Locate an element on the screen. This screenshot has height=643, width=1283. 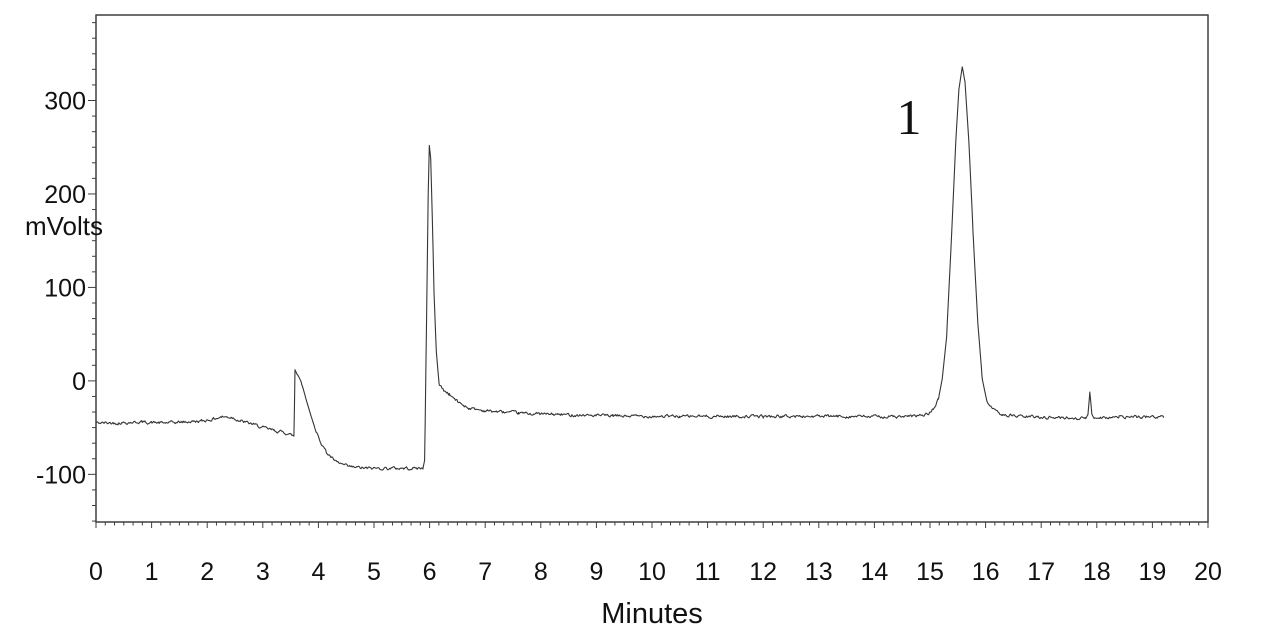
y-tick-label: 200 is located at coordinates (65, 195).